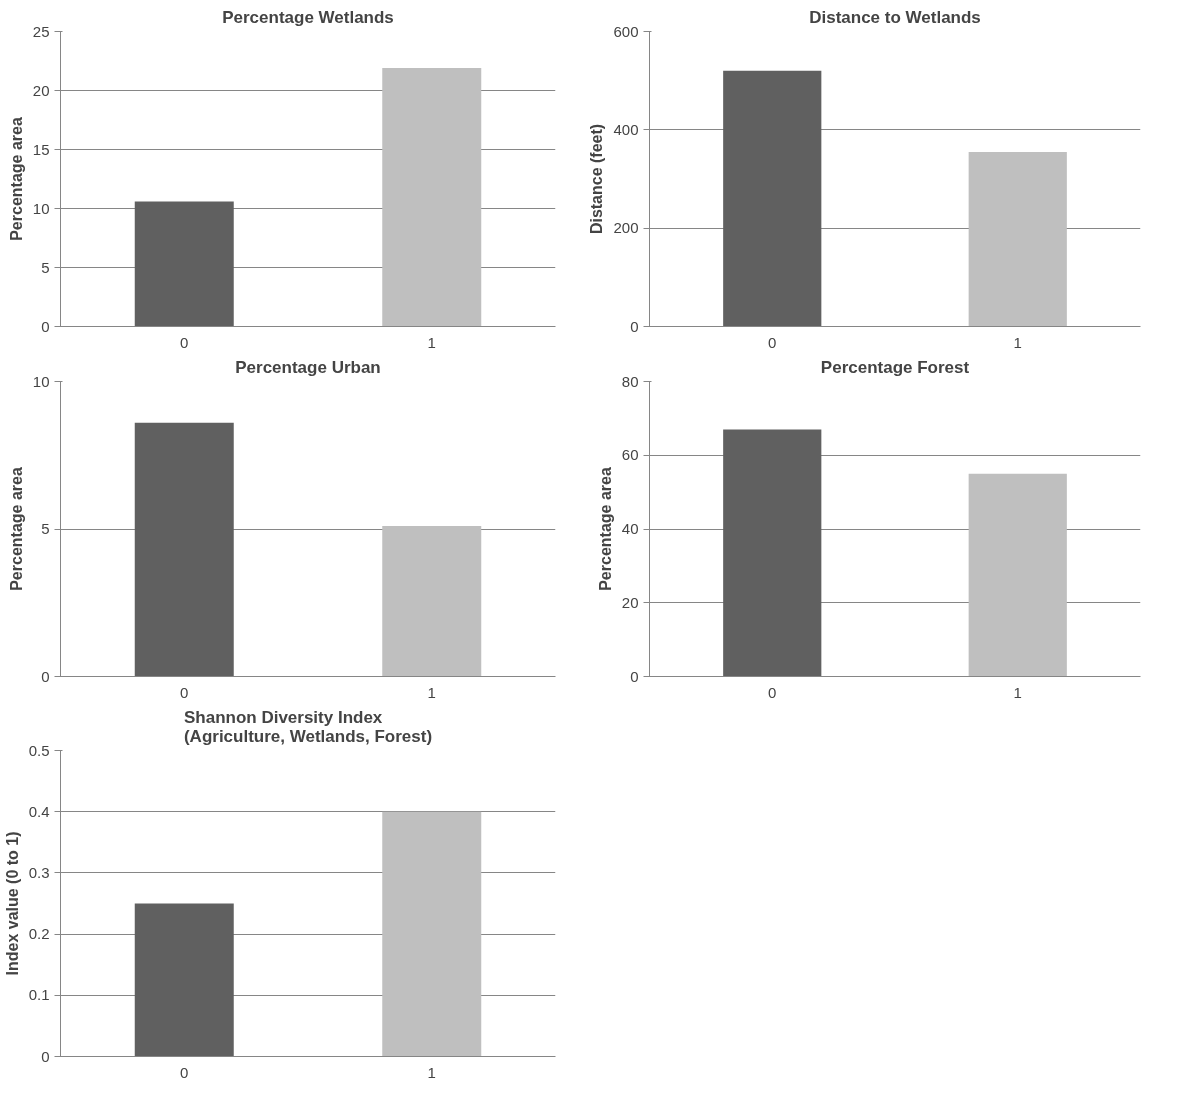 Image resolution: width=1182 pixels, height=1096 pixels. I want to click on y-axis-title: Index value (0 to 1), so click(12, 903).